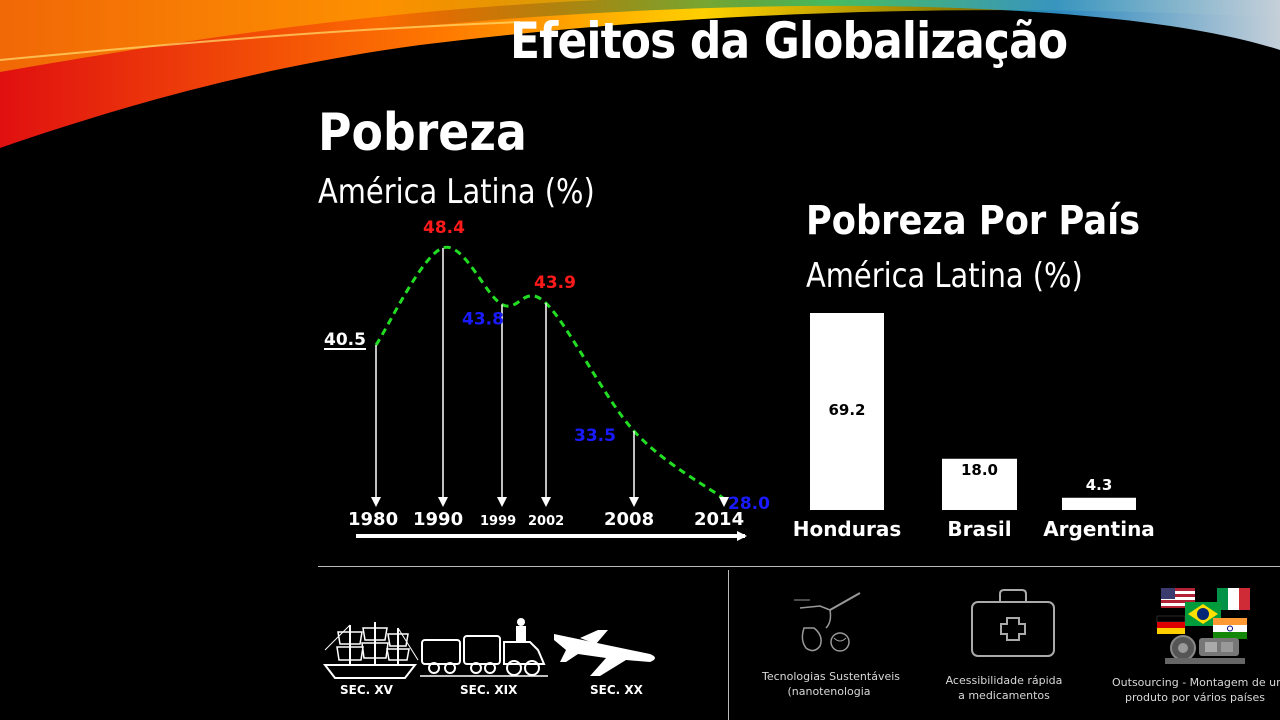  Describe the element at coordinates (629, 519) in the screenshot. I see `x-tick-label-2008: 2008` at that location.